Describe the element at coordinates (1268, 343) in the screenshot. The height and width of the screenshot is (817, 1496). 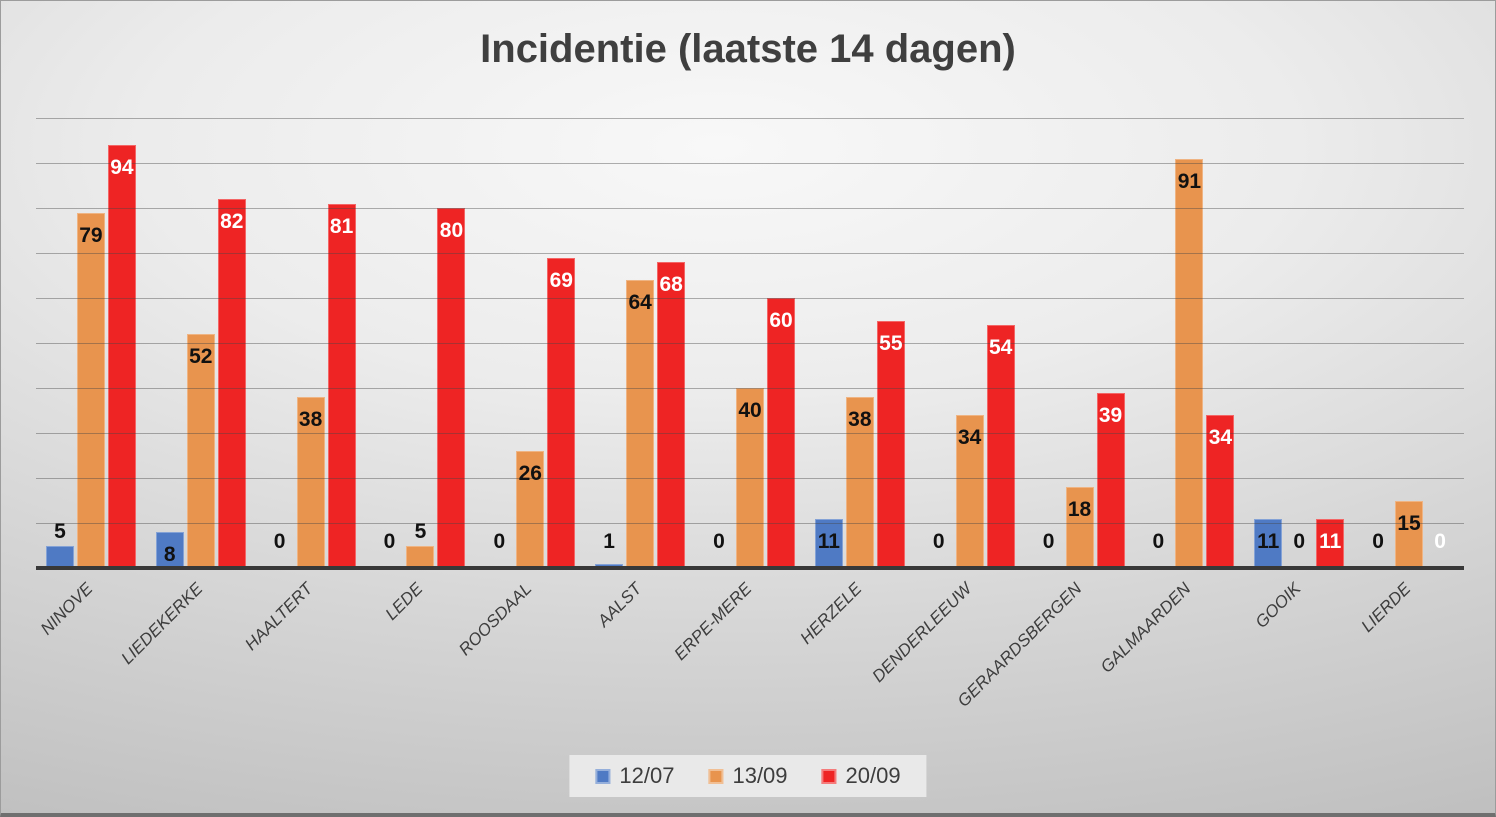
I see `bar-cell: 11` at that location.